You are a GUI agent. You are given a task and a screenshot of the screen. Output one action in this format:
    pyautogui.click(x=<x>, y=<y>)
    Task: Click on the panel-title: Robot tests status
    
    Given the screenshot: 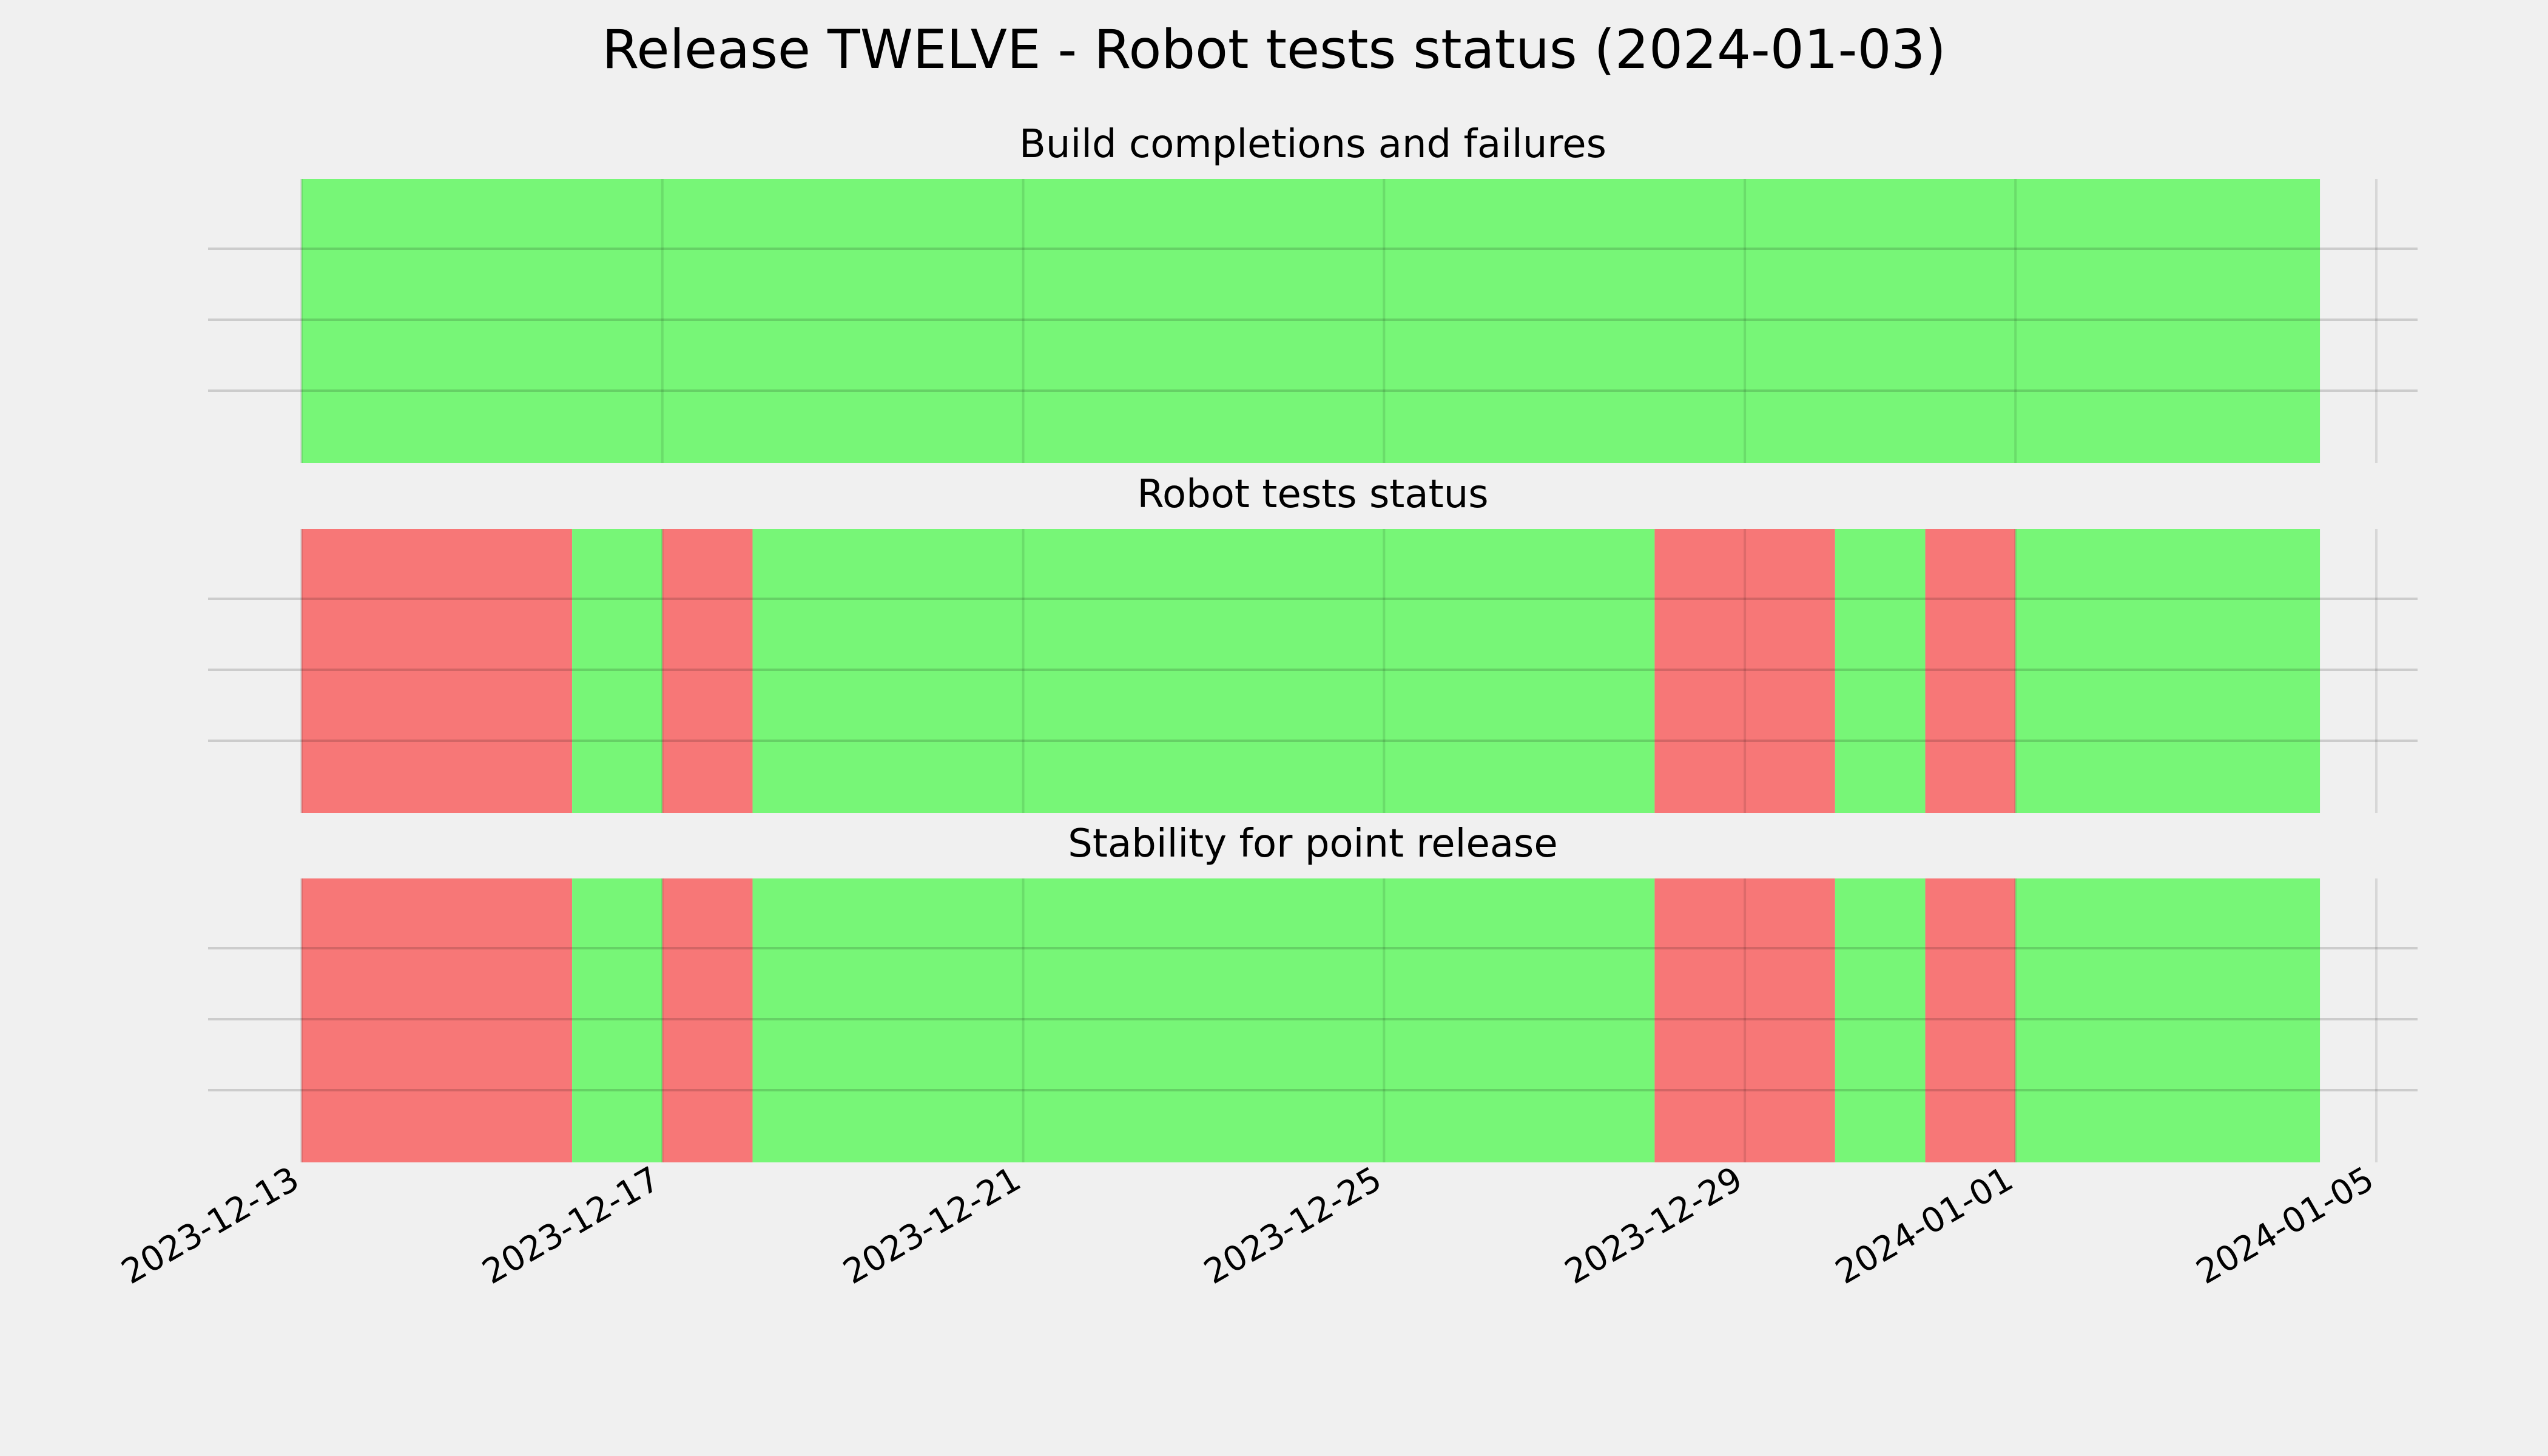 What is the action you would take?
    pyautogui.click(x=1312, y=494)
    